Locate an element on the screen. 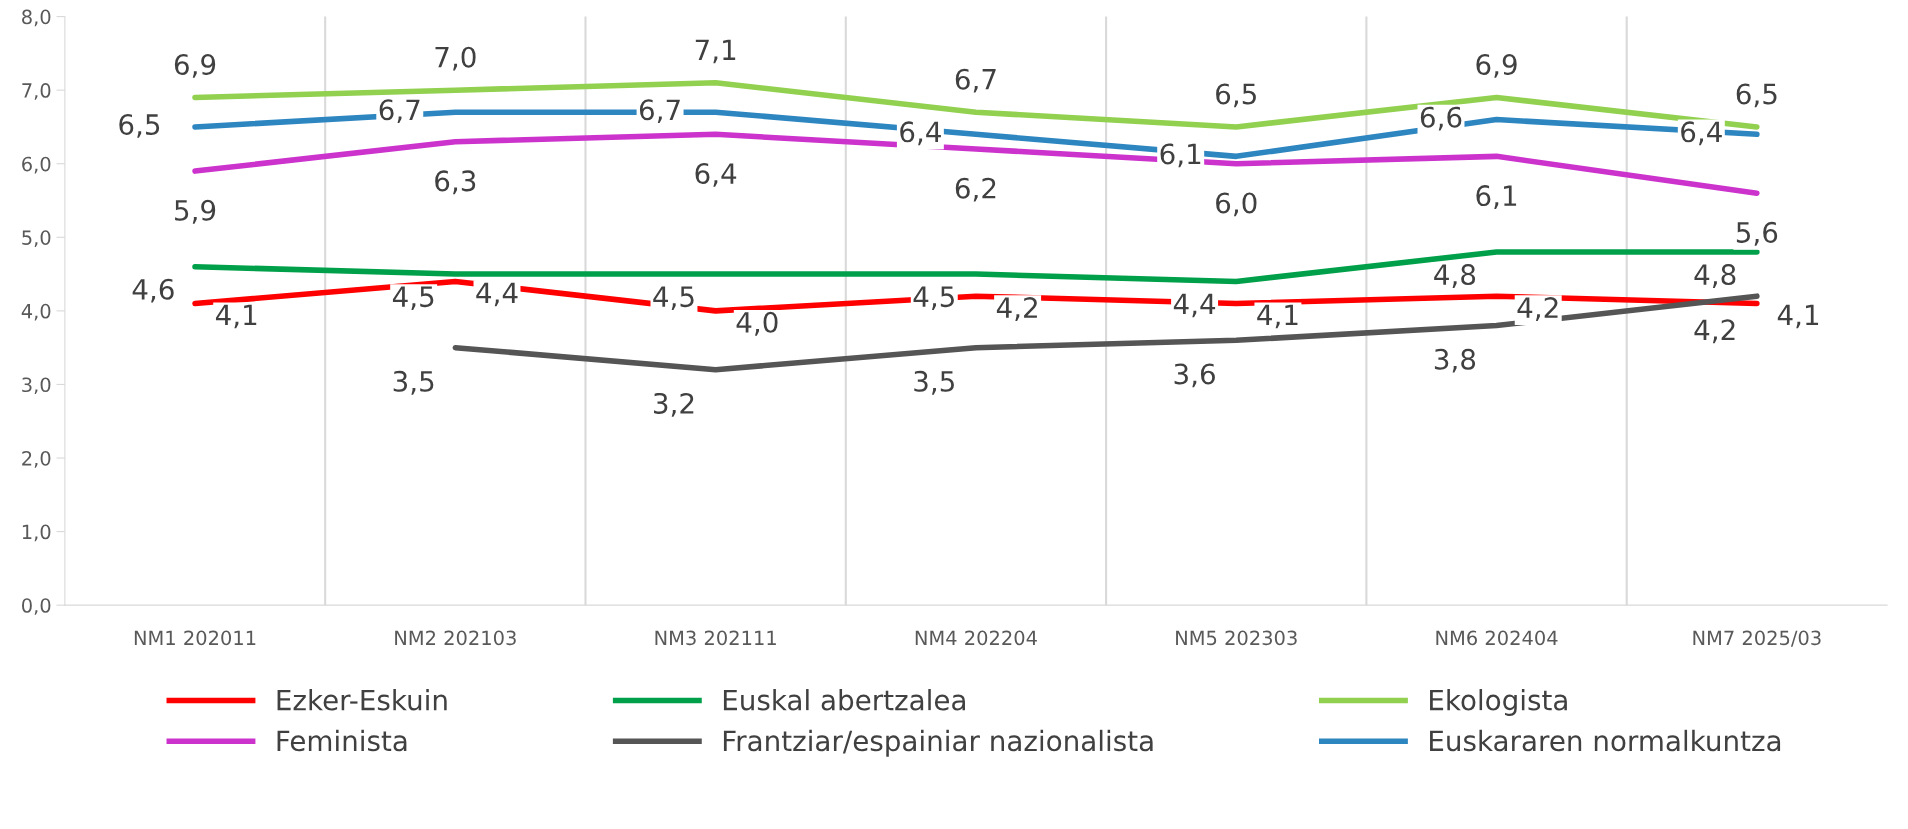 The image size is (1908, 829). legend-label: Euskararen normalkuntza is located at coordinates (1605, 740).